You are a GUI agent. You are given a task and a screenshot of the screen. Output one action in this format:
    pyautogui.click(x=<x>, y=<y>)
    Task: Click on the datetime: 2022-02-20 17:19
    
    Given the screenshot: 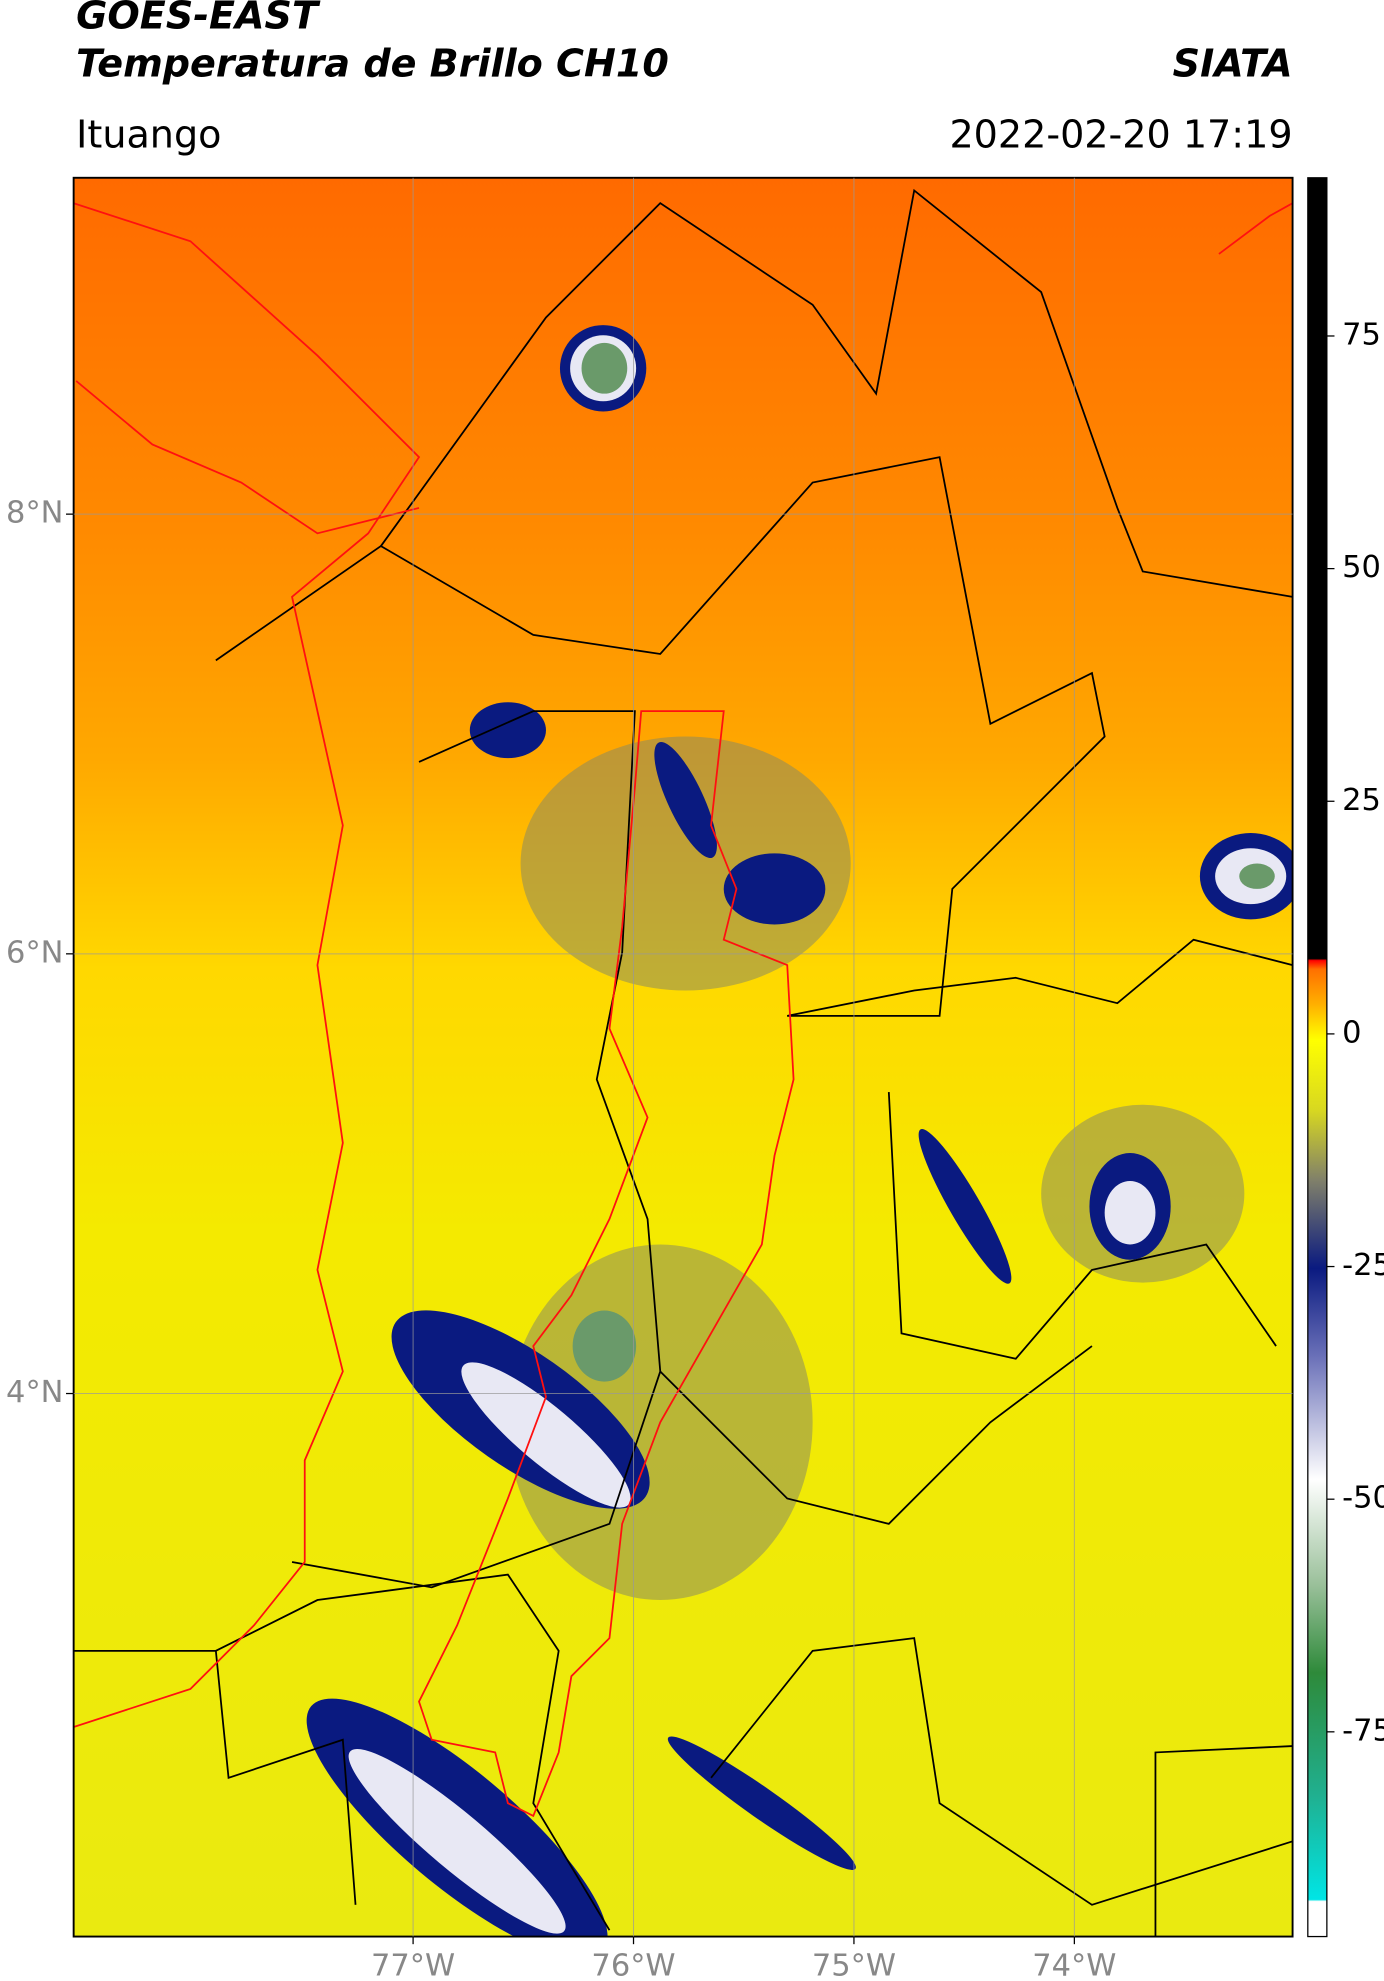 What is the action you would take?
    pyautogui.click(x=1120, y=135)
    